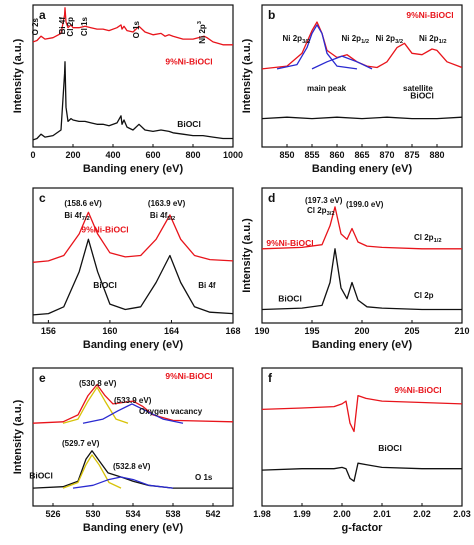 This screenshot has height=545, width=474. Describe the element at coordinates (152, 155) in the screenshot. I see `x-tick-label: 600` at that location.